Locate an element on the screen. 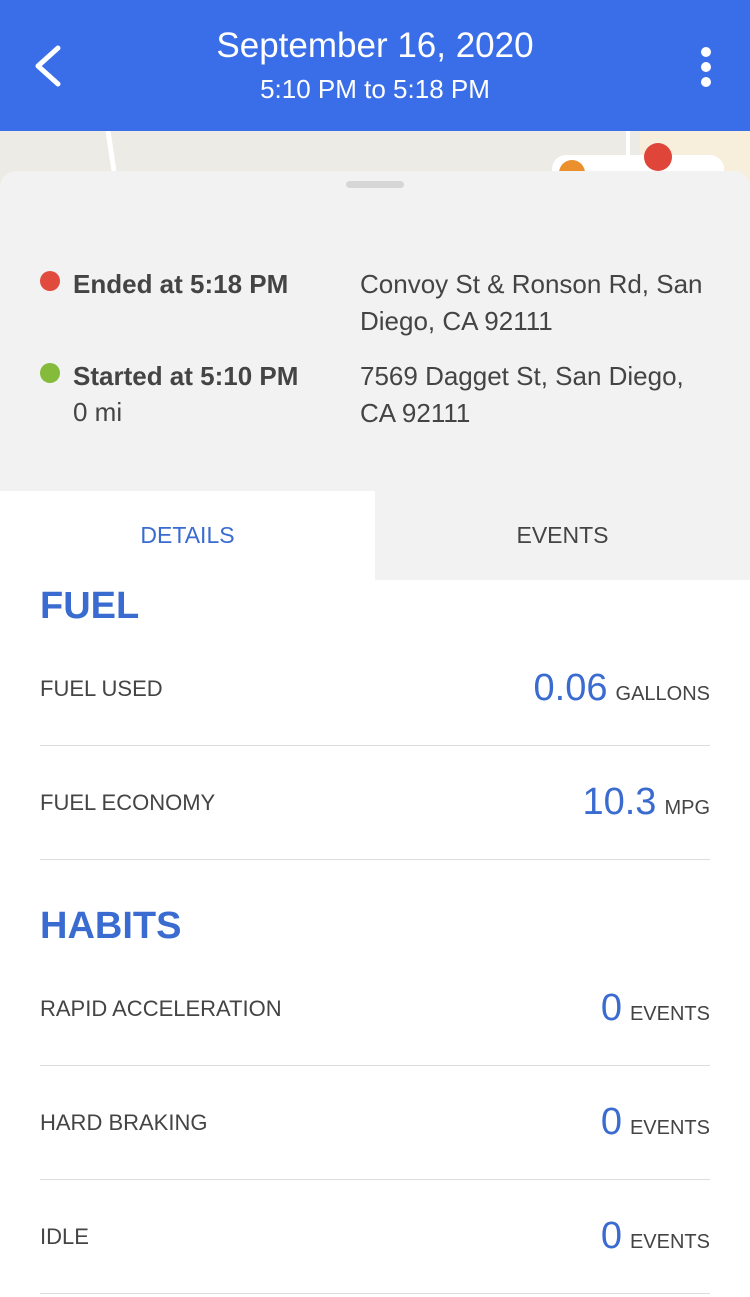 The image size is (750, 1297). section-title: HABITS is located at coordinates (111, 926).